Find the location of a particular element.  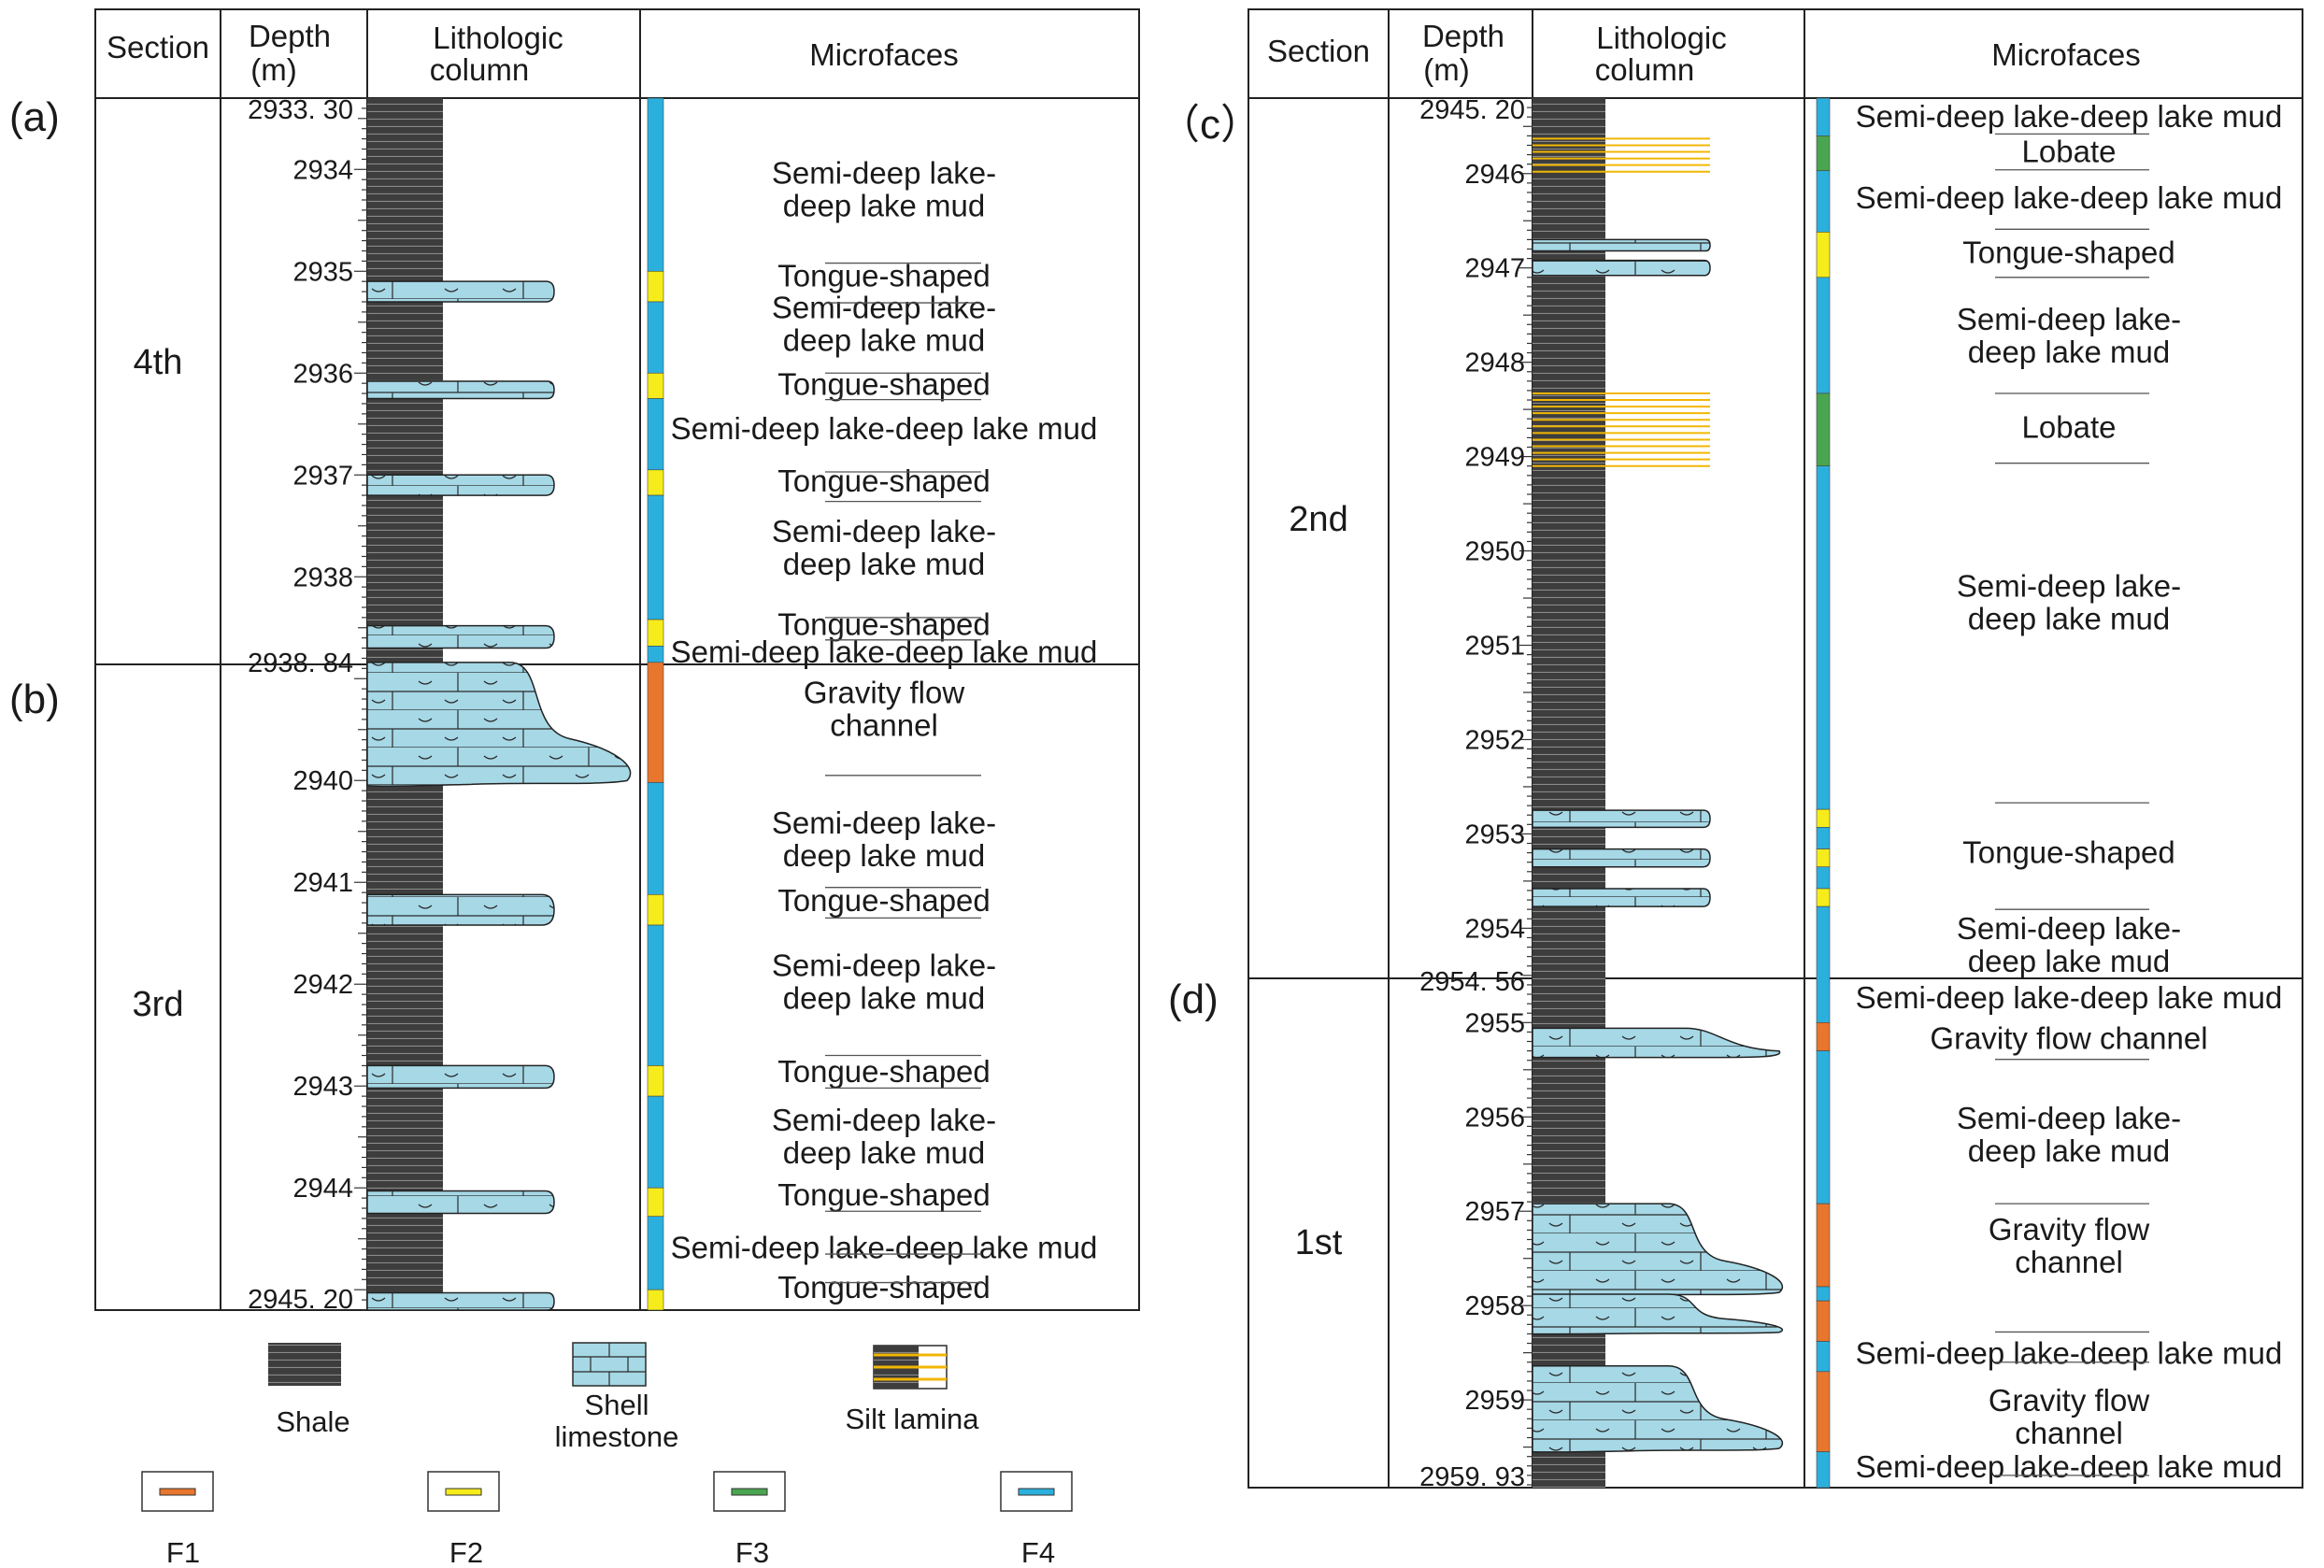

left-header-microfacies: Microfaces is located at coordinates (884, 55).